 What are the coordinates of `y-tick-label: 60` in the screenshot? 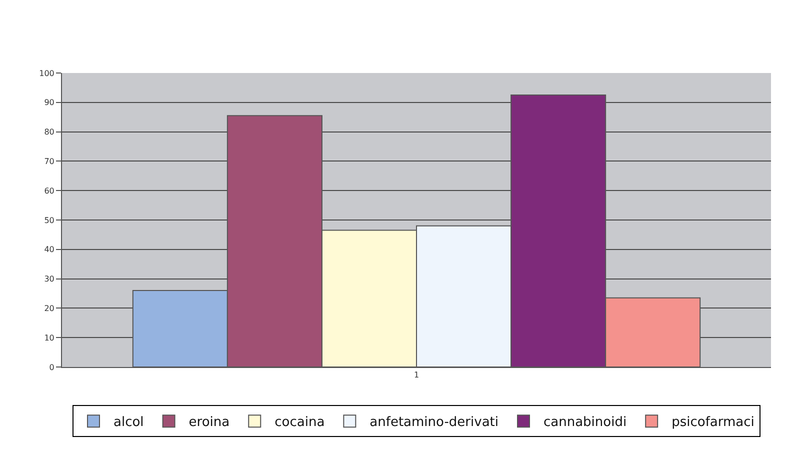 It's located at (49, 191).